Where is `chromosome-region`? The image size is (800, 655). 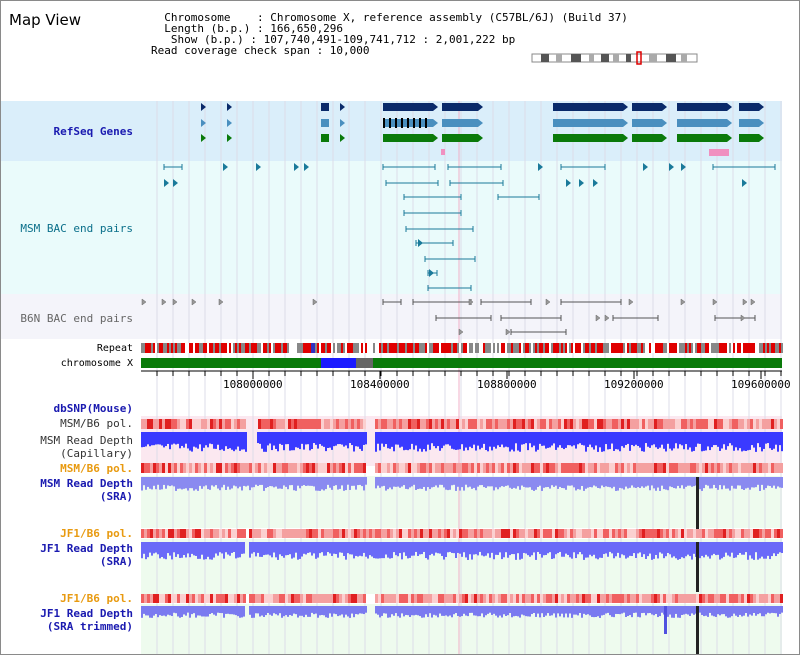
chromosome-region is located at coordinates (338, 363).